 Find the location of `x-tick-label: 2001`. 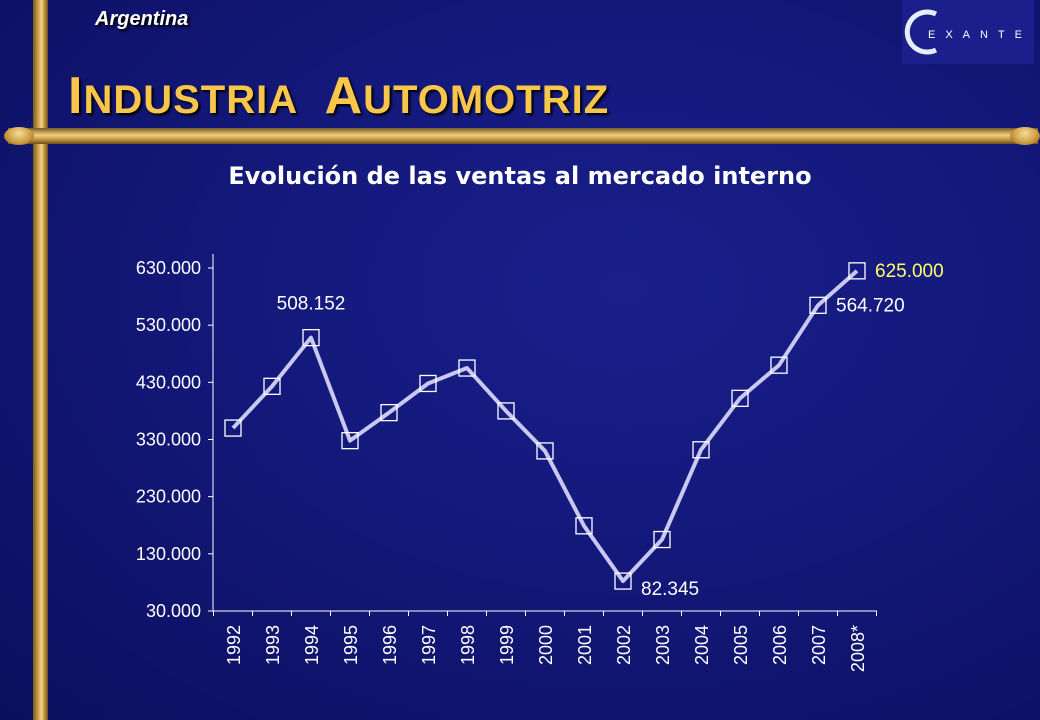

x-tick-label: 2001 is located at coordinates (585, 645).